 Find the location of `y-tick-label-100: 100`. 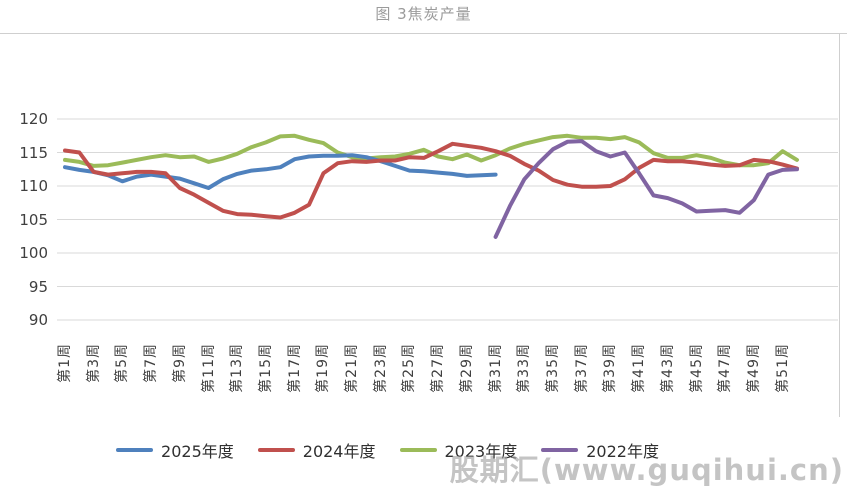

y-tick-label-100: 100 is located at coordinates (33, 253).